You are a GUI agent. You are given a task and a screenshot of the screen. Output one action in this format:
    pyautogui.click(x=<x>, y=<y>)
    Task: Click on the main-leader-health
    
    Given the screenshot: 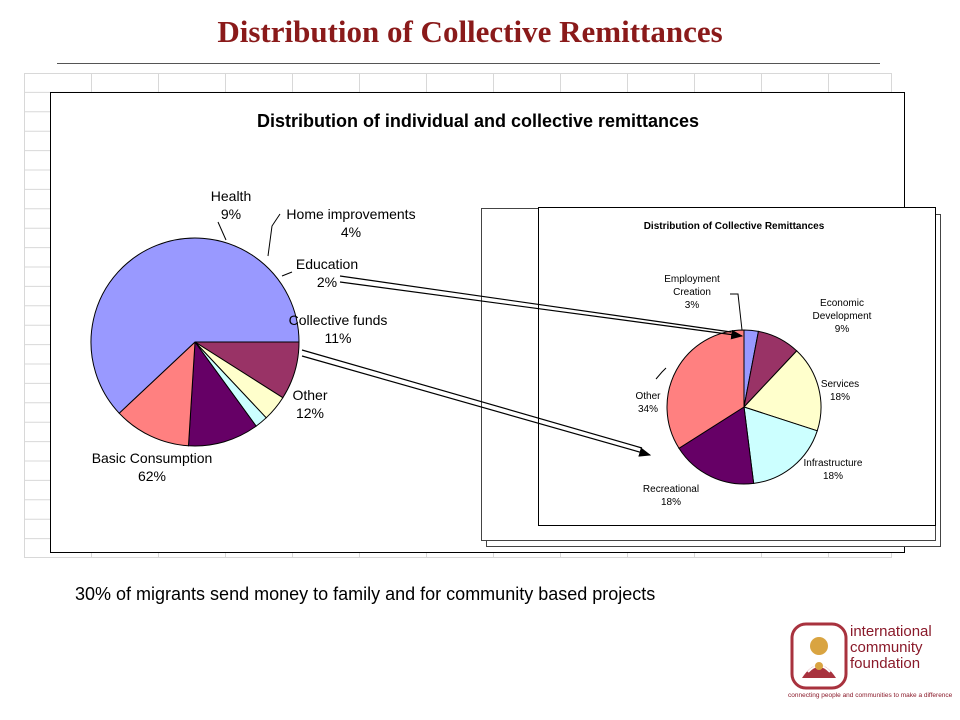 What is the action you would take?
    pyautogui.click(x=222, y=231)
    